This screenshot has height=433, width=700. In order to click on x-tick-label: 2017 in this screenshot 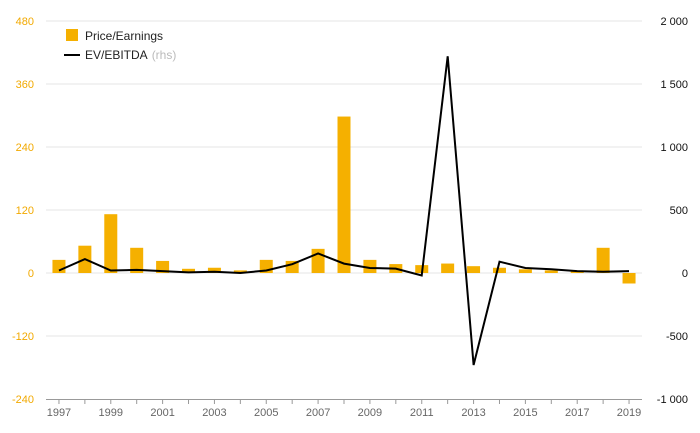, I will do `click(577, 413)`.